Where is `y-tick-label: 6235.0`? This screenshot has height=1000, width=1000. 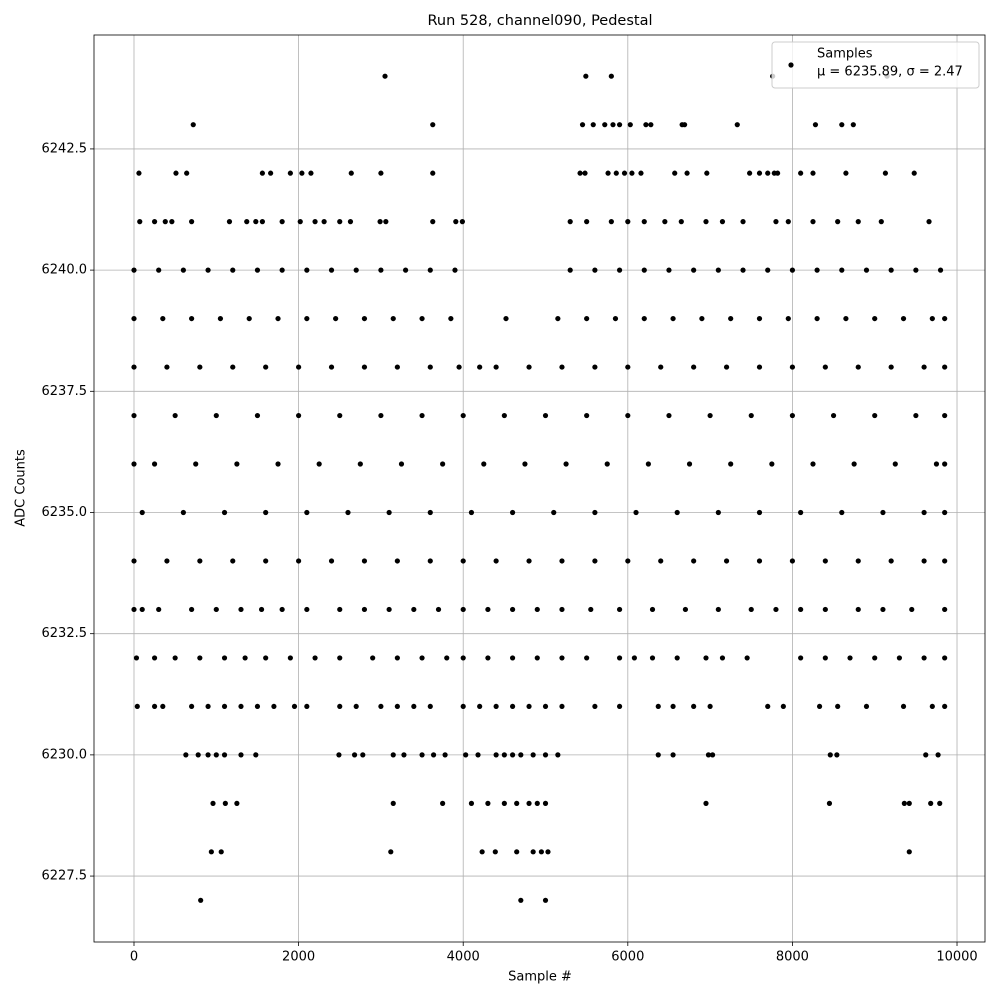
y-tick-label: 6235.0 is located at coordinates (65, 512).